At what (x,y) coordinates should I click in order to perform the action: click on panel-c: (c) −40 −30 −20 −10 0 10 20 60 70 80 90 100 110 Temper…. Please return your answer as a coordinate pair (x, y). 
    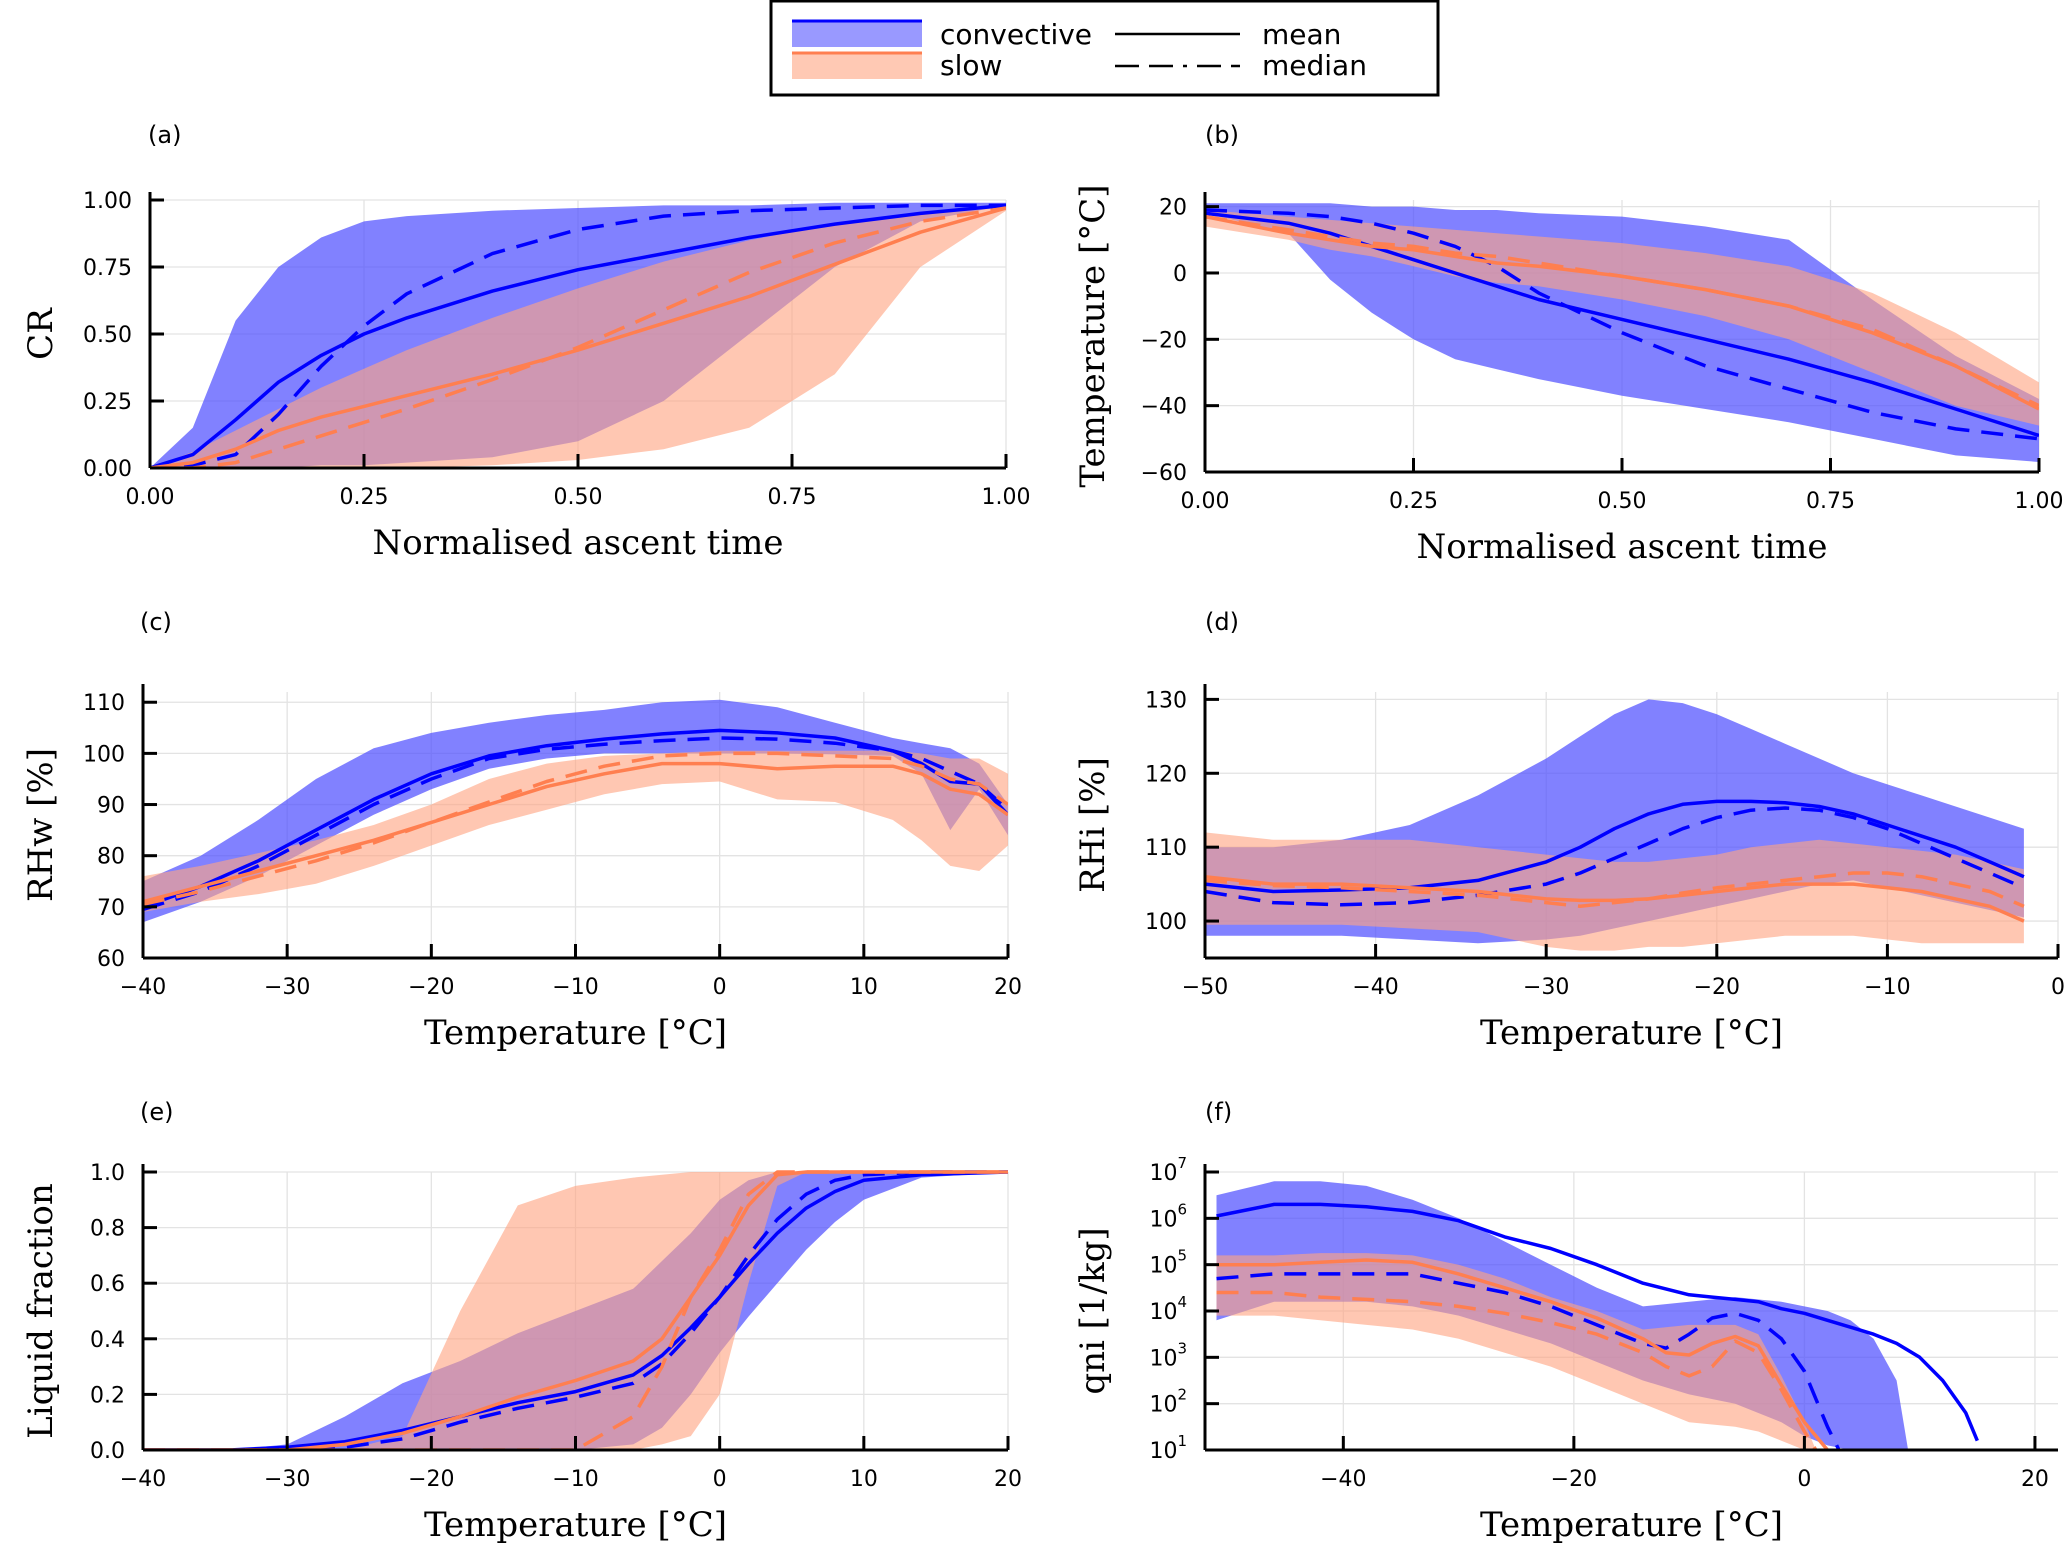
    Looking at the image, I should click on (521, 830).